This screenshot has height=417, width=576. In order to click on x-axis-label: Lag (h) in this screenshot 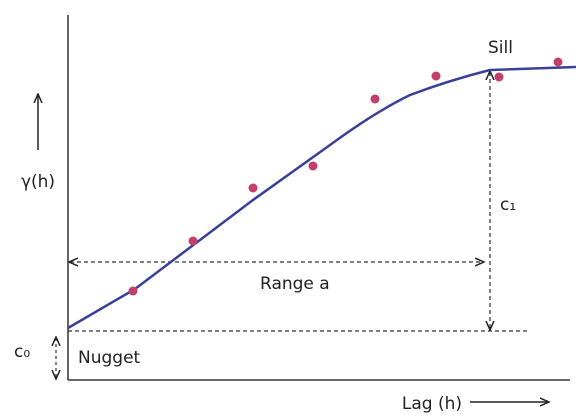, I will do `click(432, 404)`.